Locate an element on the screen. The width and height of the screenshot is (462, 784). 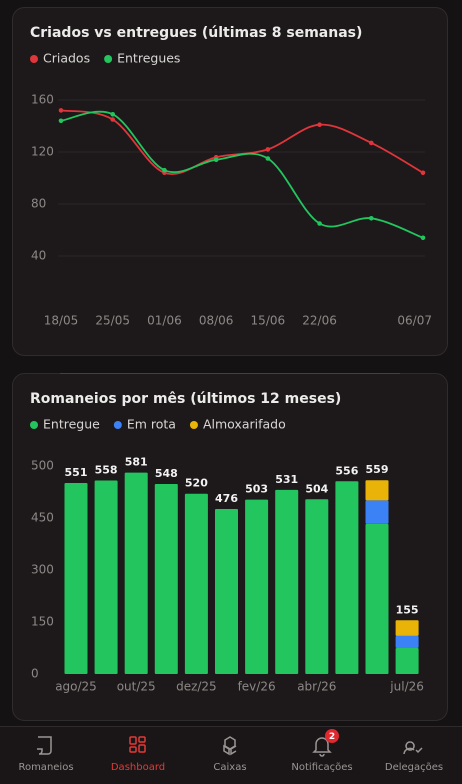
value-label: 476 is located at coordinates (226, 498).